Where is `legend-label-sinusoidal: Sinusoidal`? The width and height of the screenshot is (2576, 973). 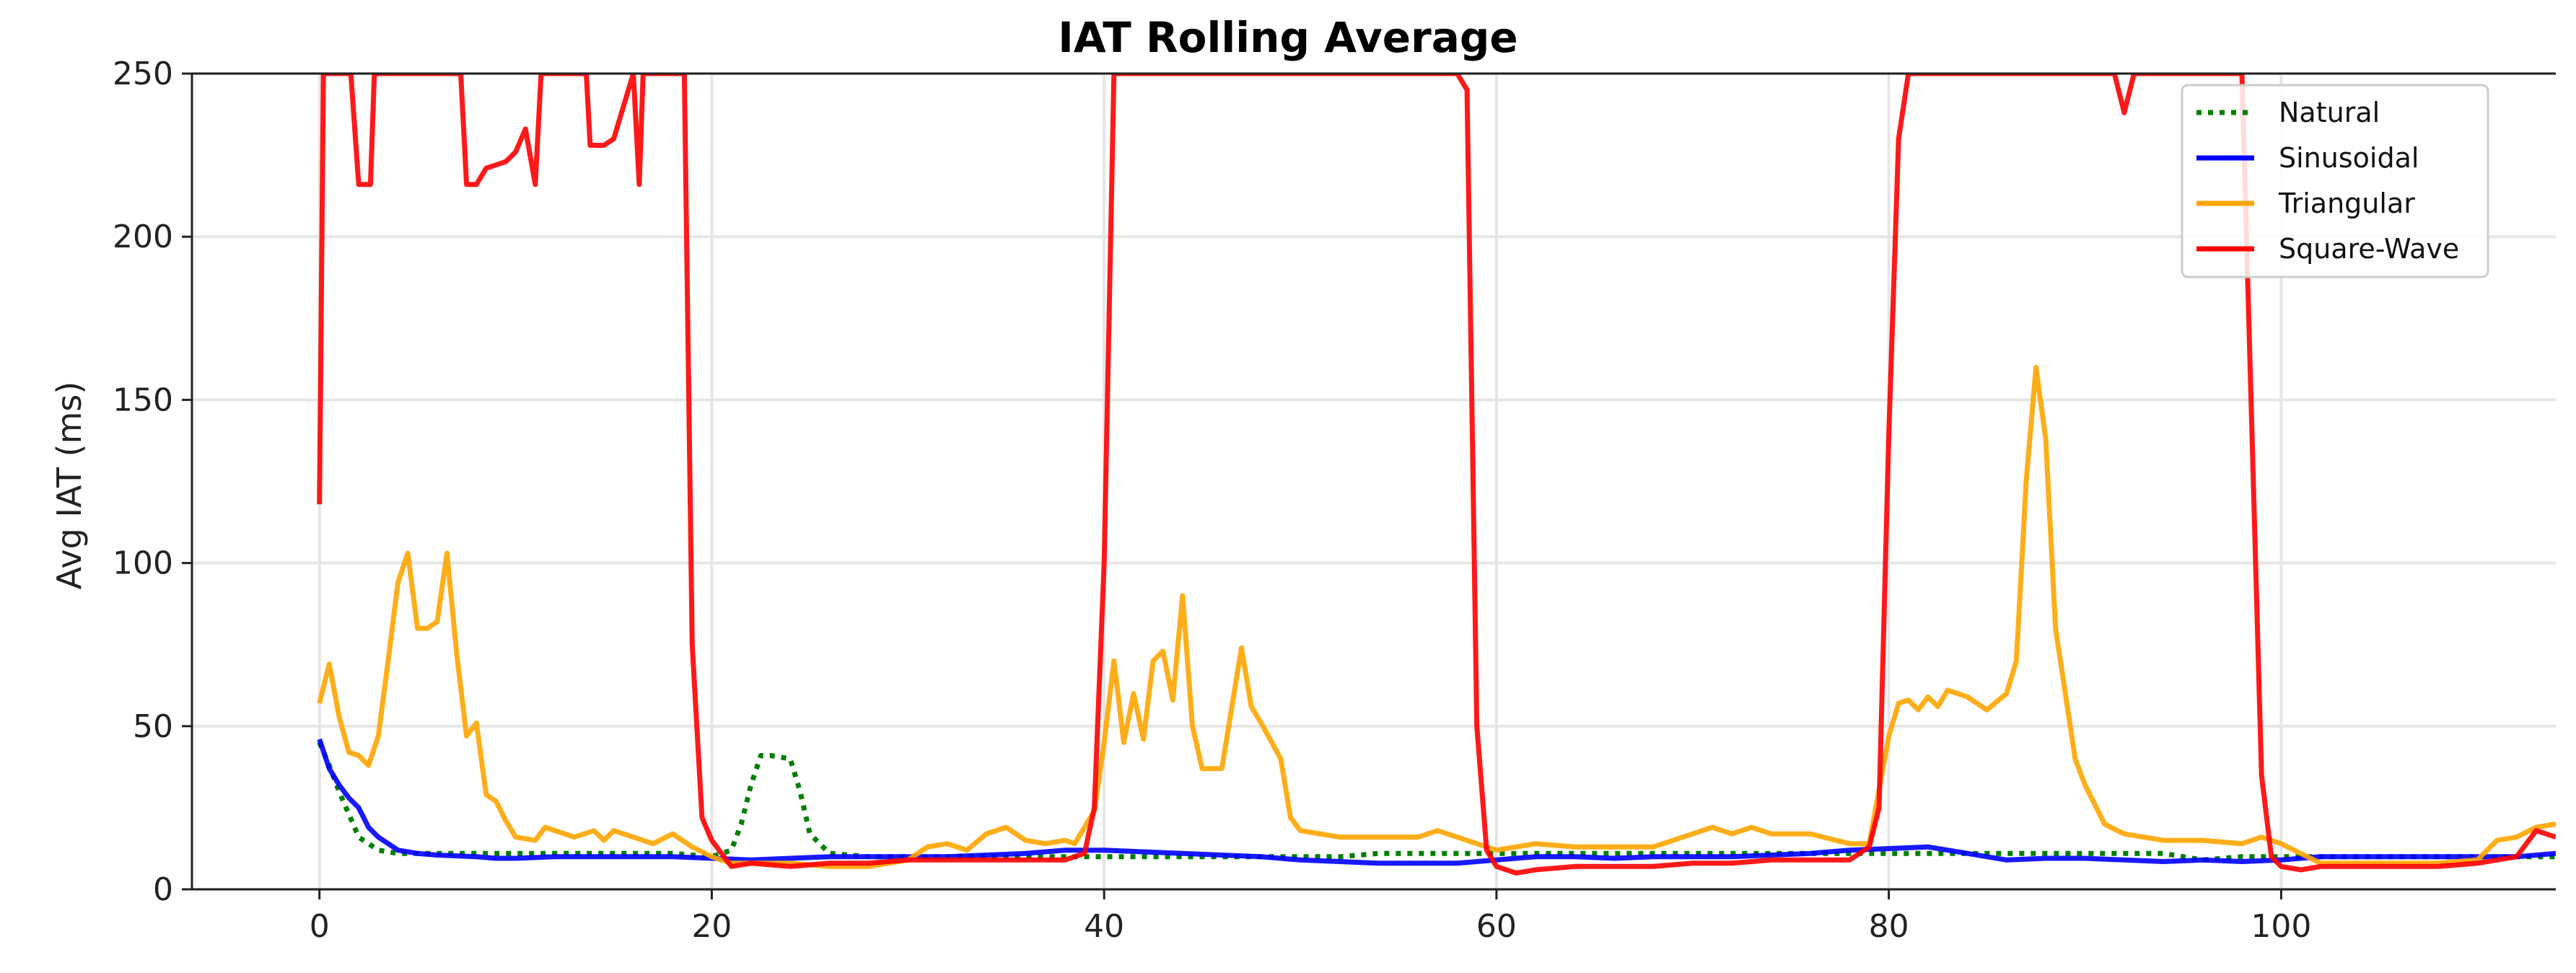 legend-label-sinusoidal: Sinusoidal is located at coordinates (2349, 158).